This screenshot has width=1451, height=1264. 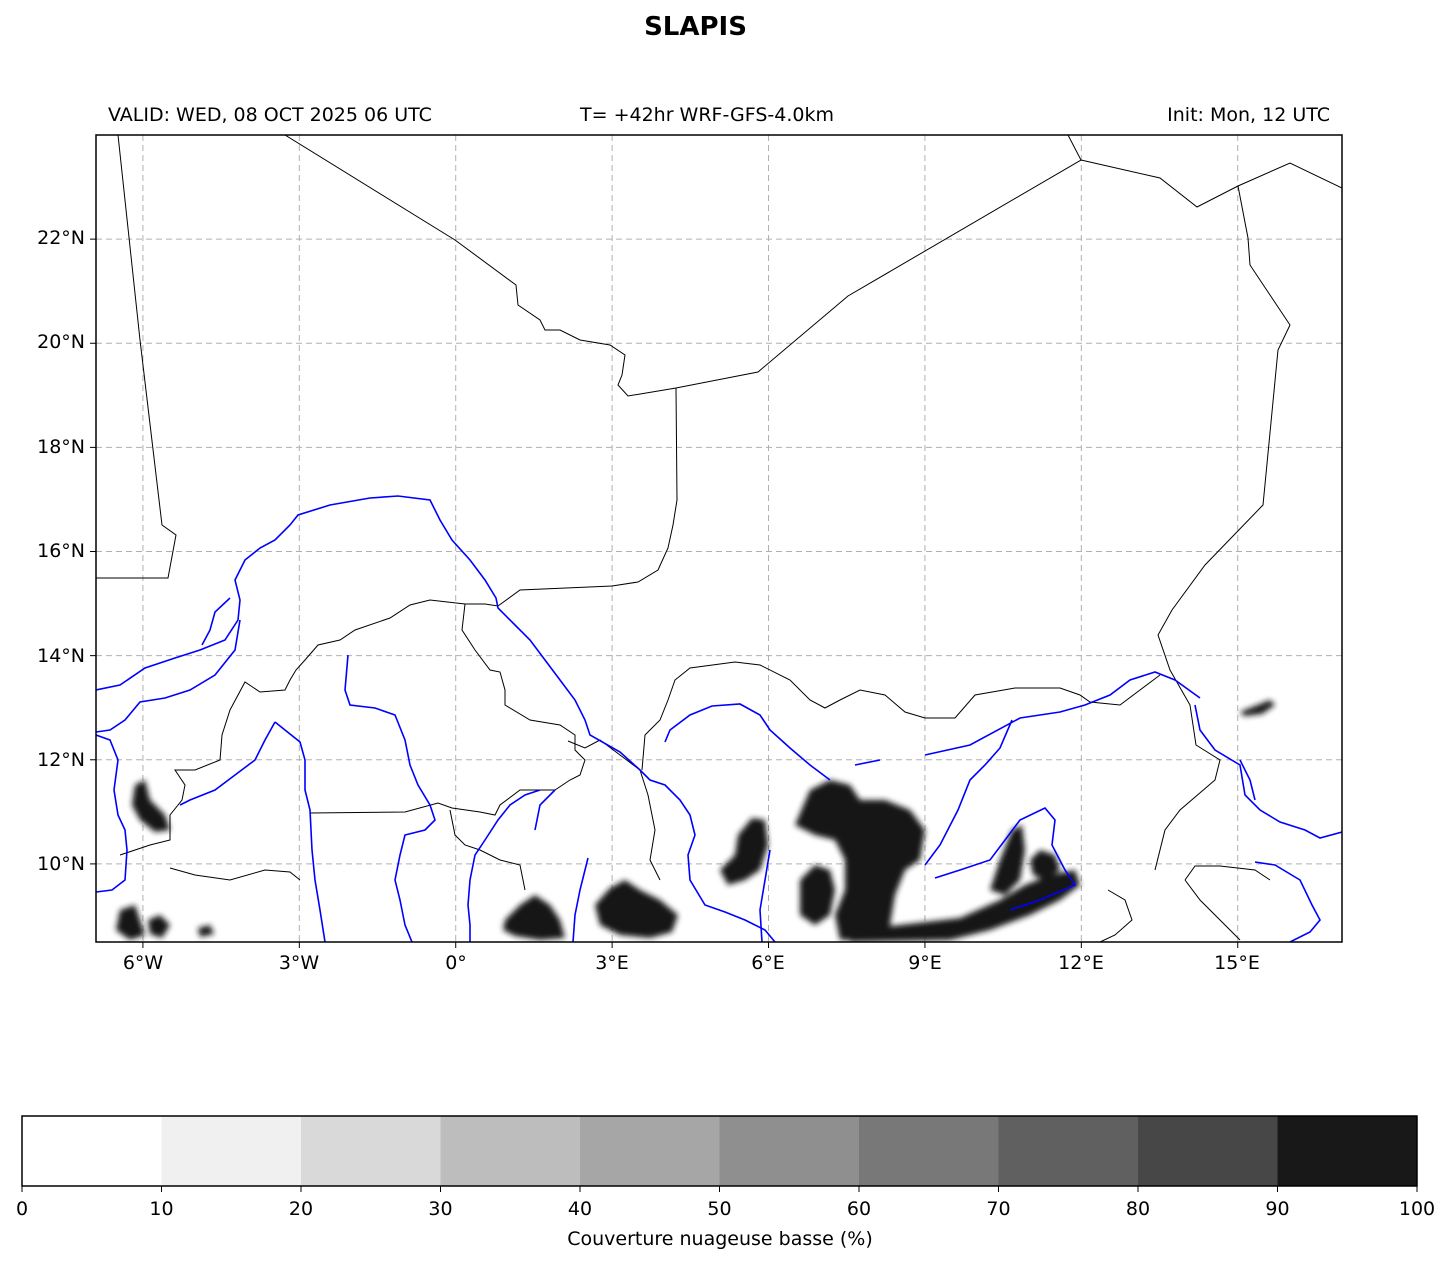 What do you see at coordinates (1081, 963) in the screenshot?
I see `lon-tick-label: 12°E` at bounding box center [1081, 963].